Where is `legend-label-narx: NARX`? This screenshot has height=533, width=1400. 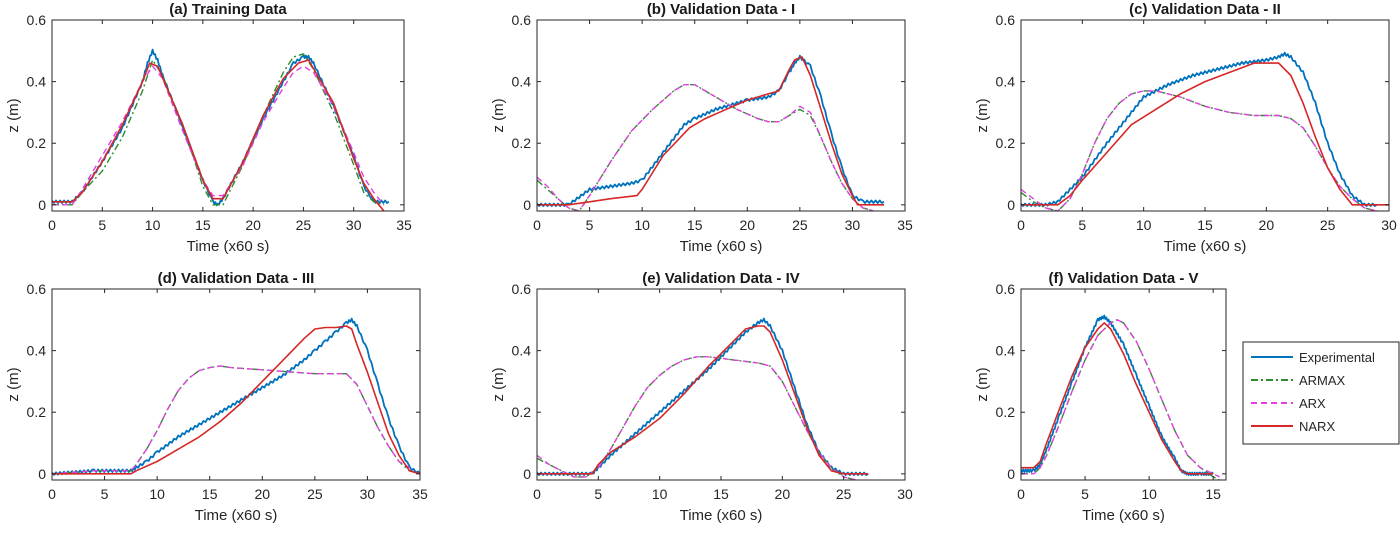 legend-label-narx: NARX is located at coordinates (1317, 426).